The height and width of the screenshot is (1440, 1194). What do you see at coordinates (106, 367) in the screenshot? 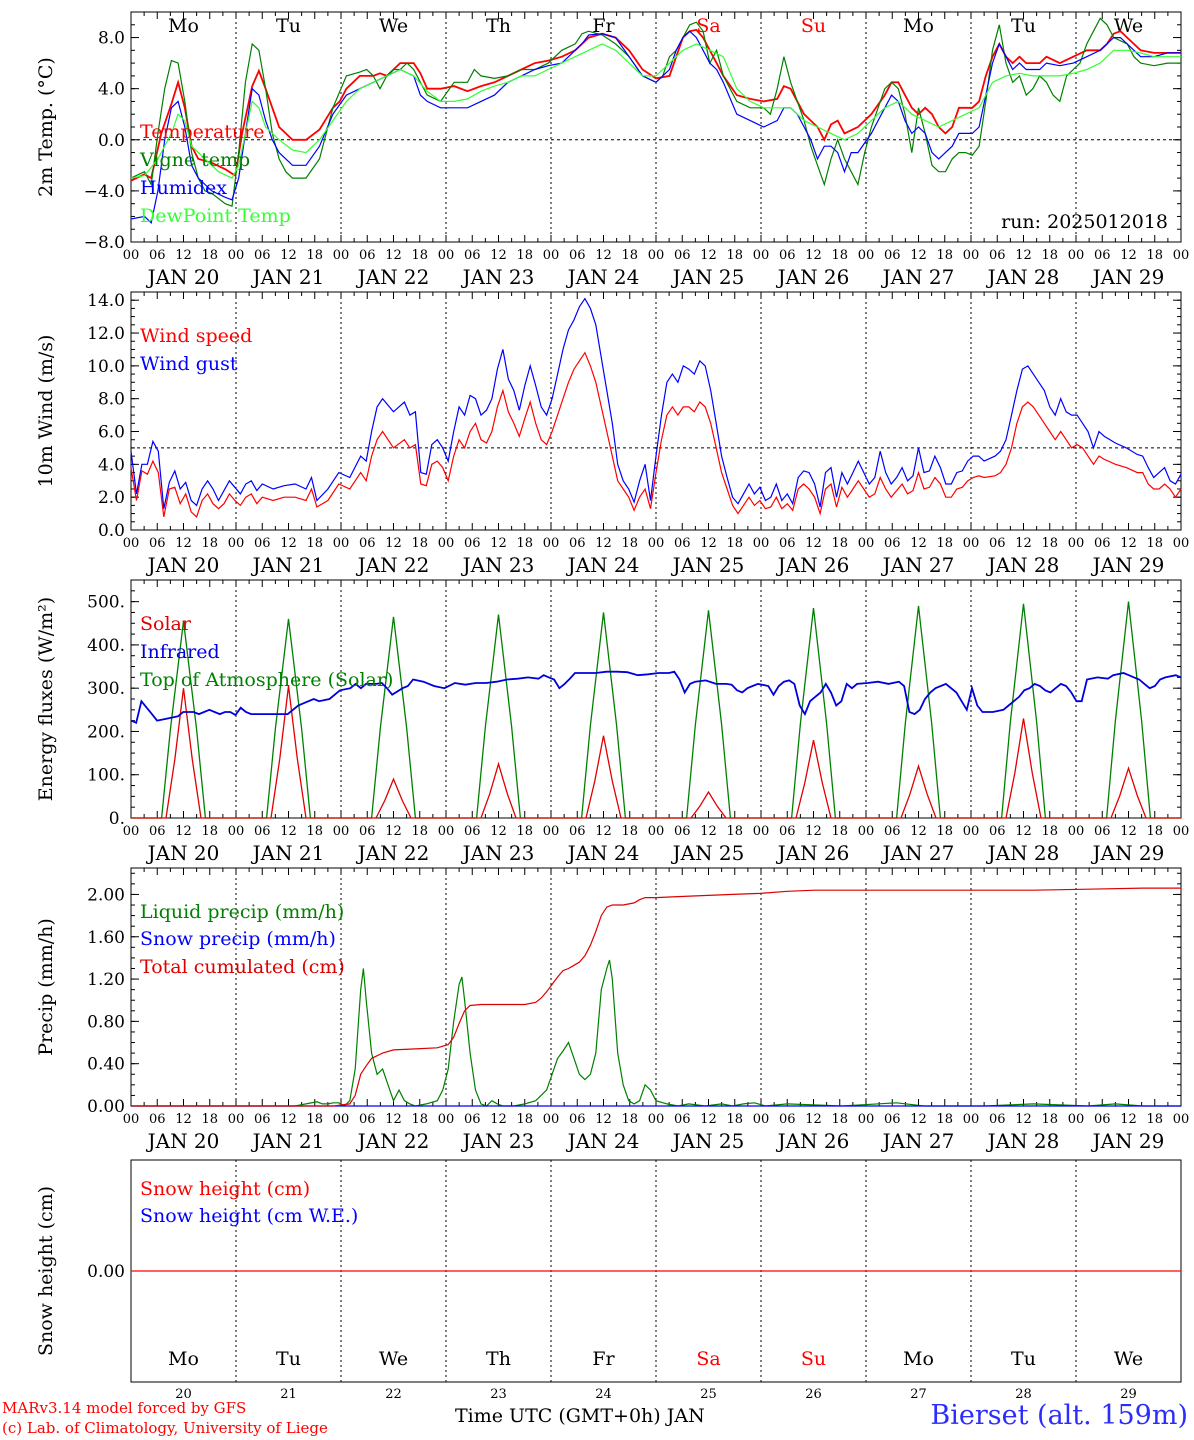
I see `y-tick-label: 10.0` at bounding box center [106, 367].